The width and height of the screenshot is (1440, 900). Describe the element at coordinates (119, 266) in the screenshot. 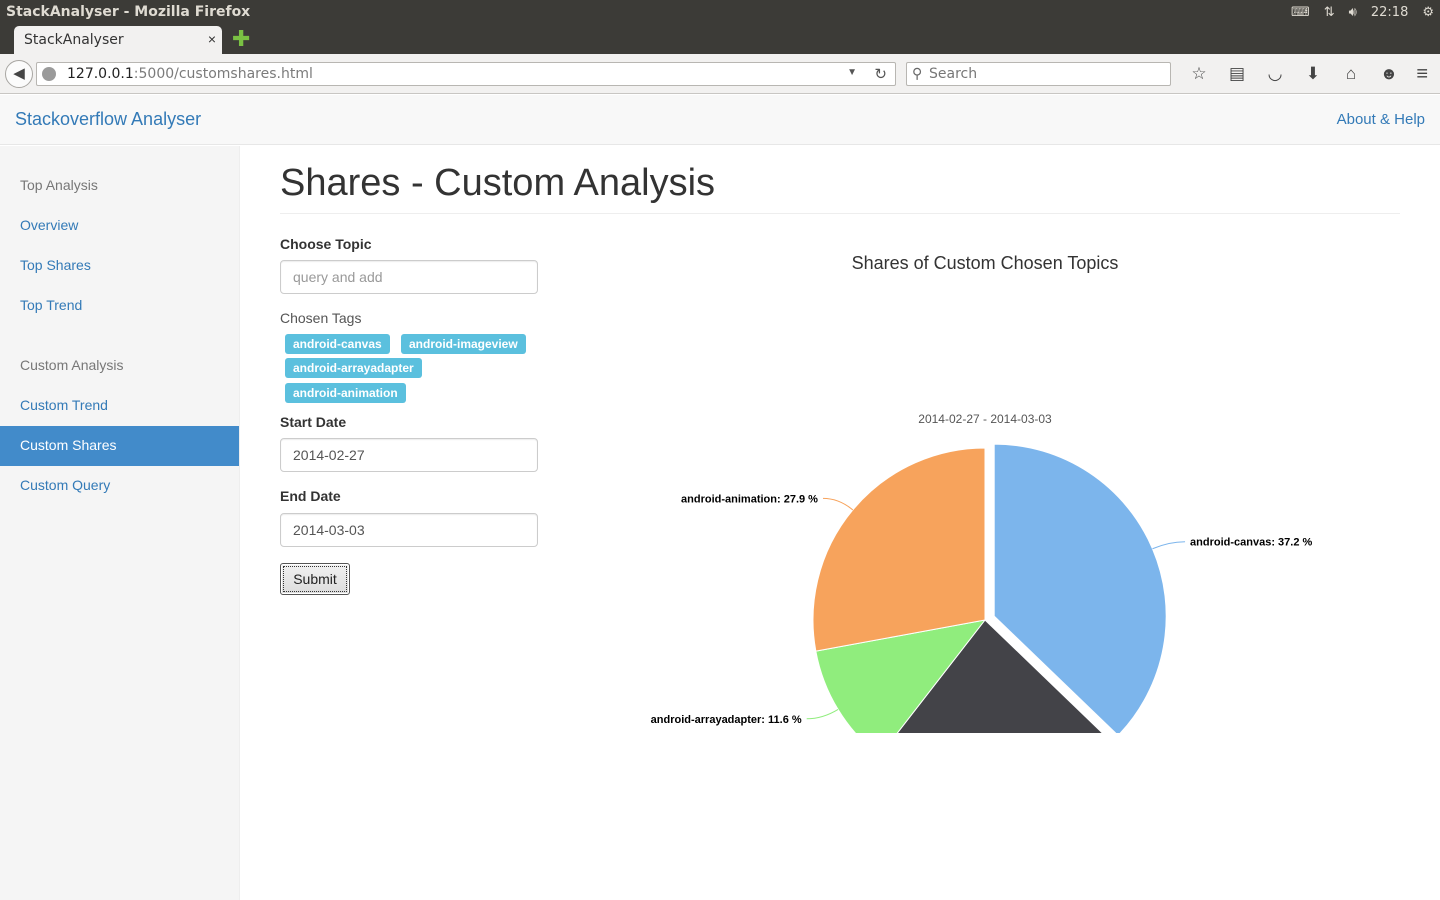

I see `sidebar-item-top-shares: Top Shares` at that location.